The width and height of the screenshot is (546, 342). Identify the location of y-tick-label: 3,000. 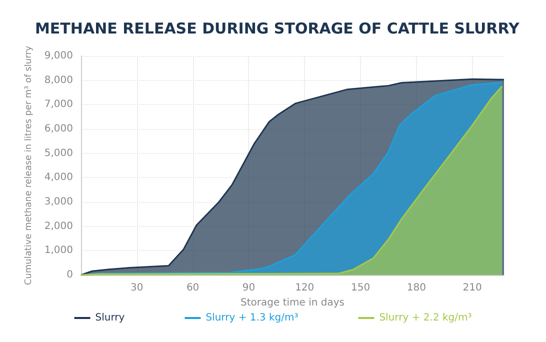
(58, 202).